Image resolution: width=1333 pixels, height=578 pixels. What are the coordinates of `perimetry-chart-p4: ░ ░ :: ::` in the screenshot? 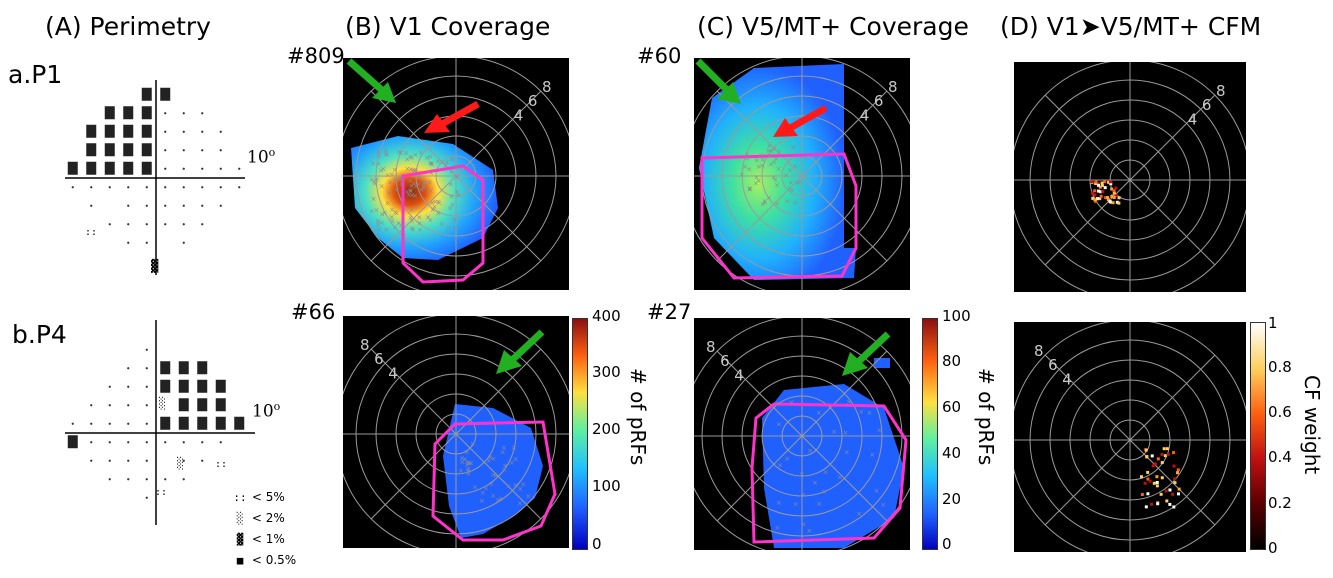 It's located at (160, 422).